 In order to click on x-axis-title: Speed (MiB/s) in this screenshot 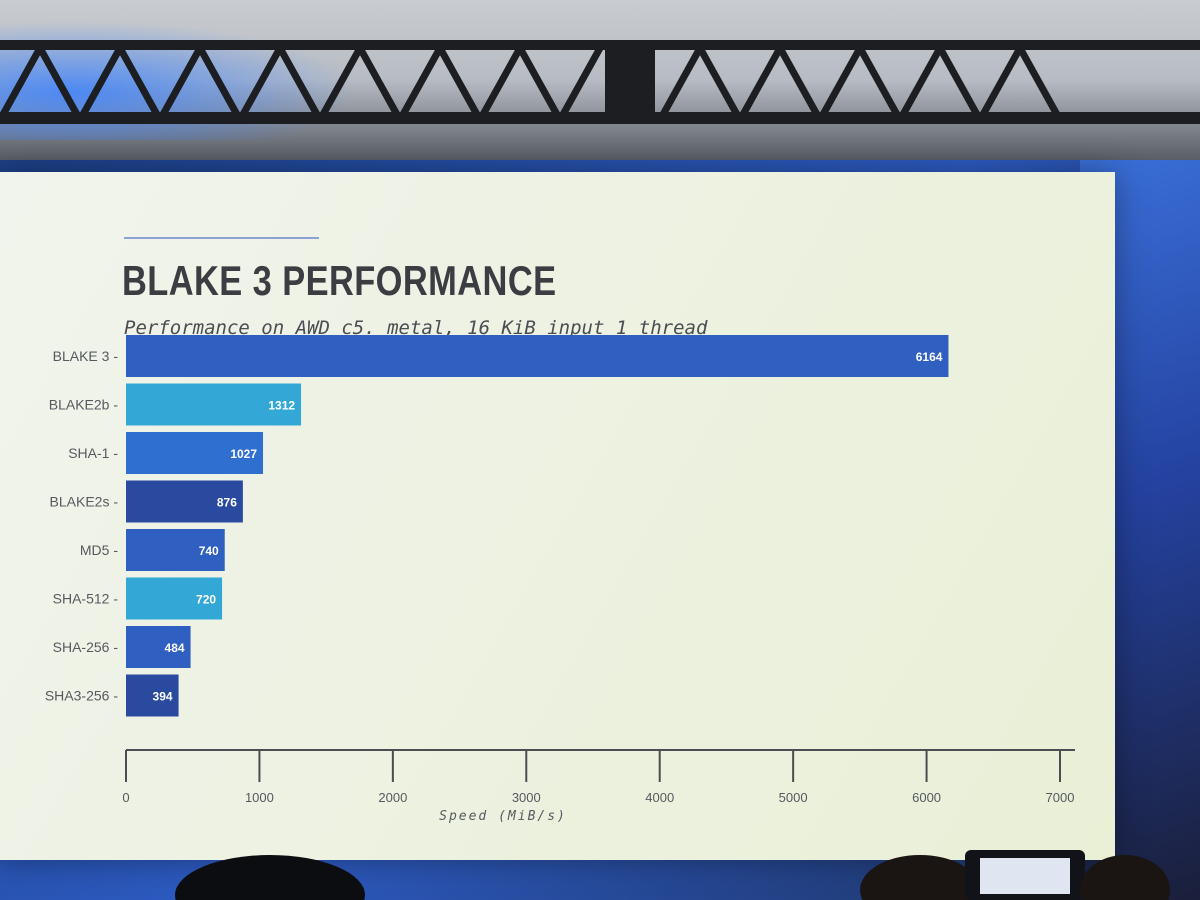, I will do `click(503, 816)`.